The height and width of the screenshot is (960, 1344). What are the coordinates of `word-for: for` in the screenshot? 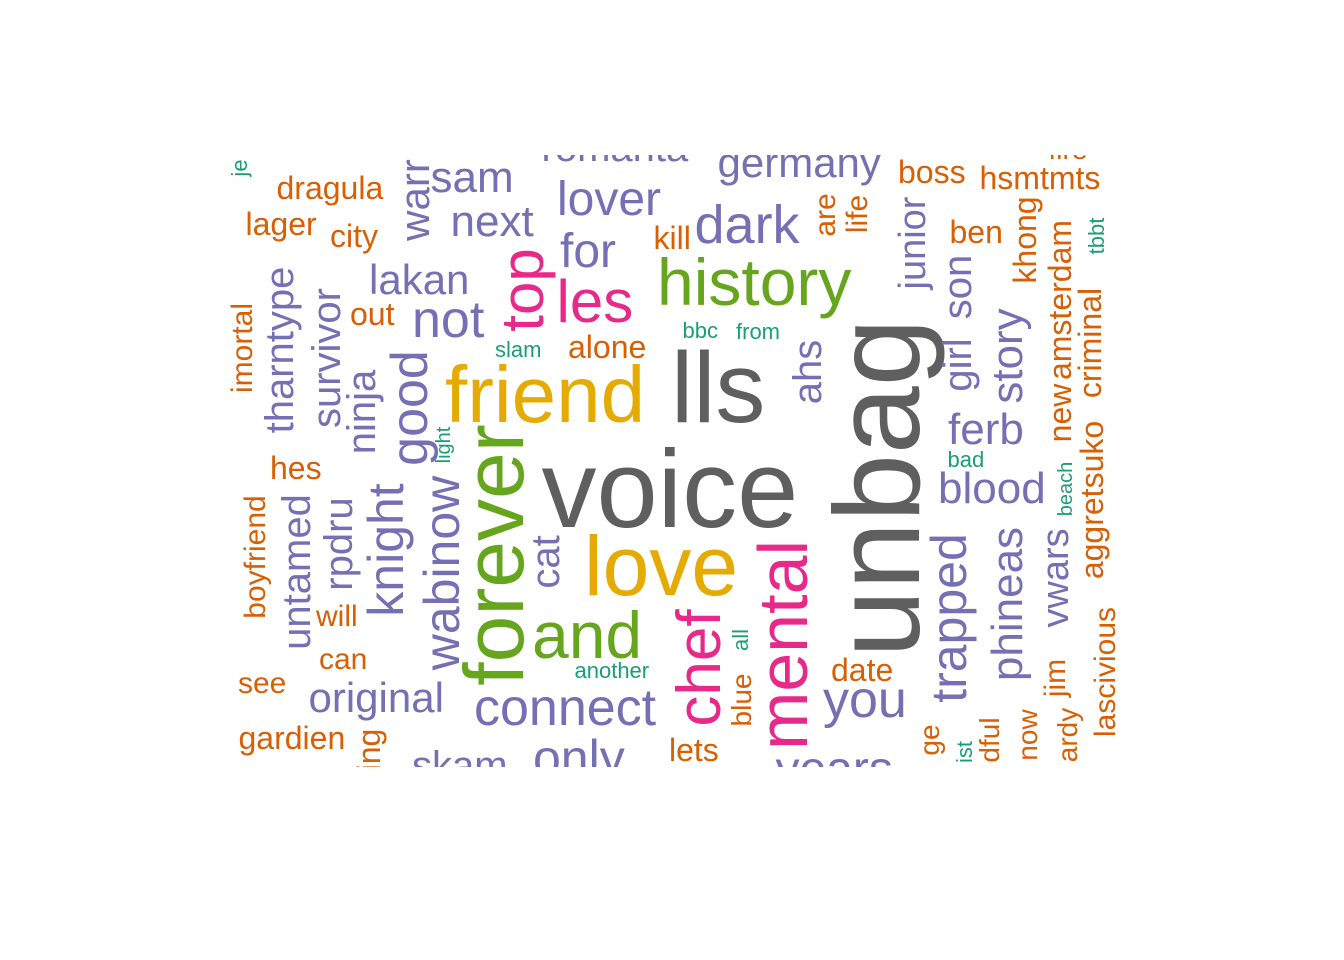 It's located at (588, 251).